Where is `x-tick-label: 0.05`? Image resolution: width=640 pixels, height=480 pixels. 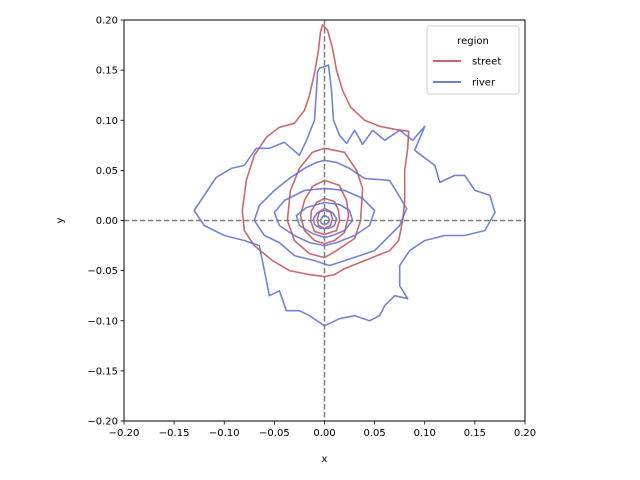
x-tick-label: 0.05 is located at coordinates (374, 433).